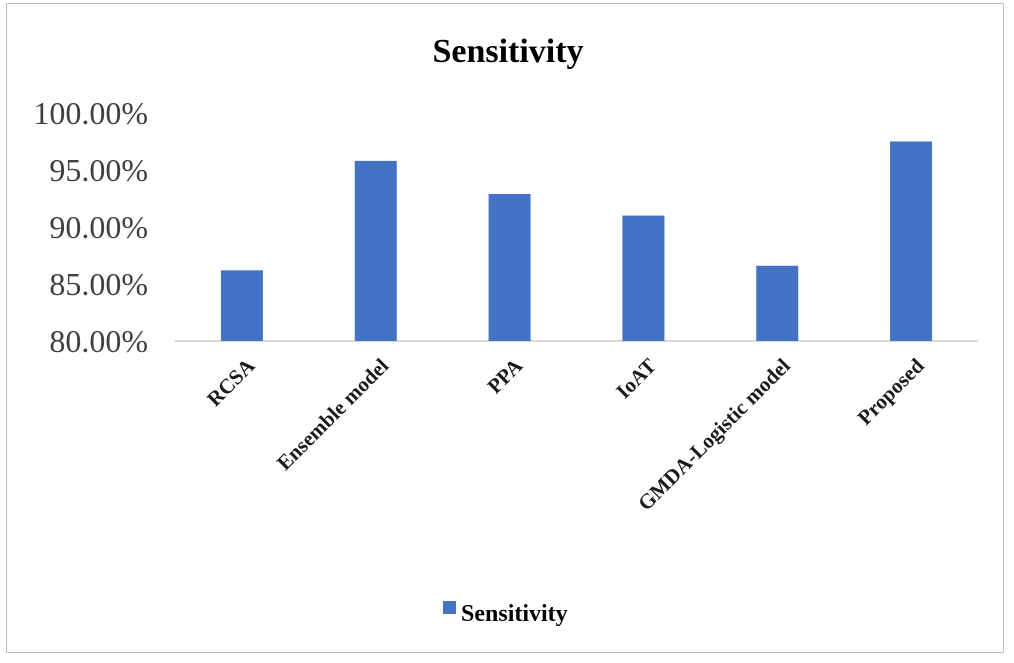 This screenshot has height=663, width=1014. I want to click on x-tick-label: RCSA, so click(231, 382).